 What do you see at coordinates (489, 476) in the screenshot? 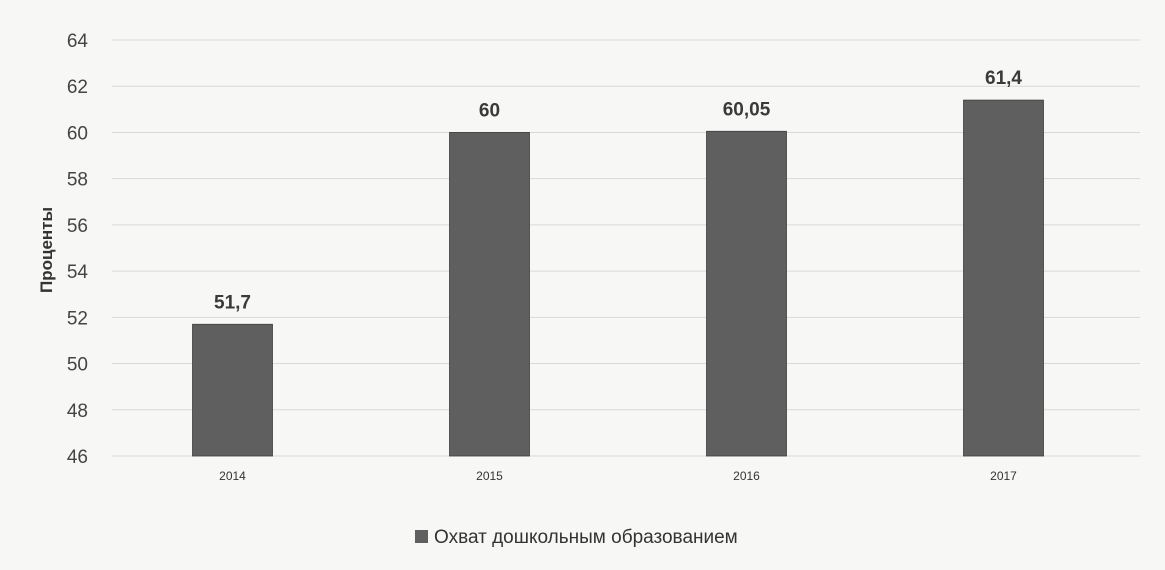
I see `x-tick-label: 2015` at bounding box center [489, 476].